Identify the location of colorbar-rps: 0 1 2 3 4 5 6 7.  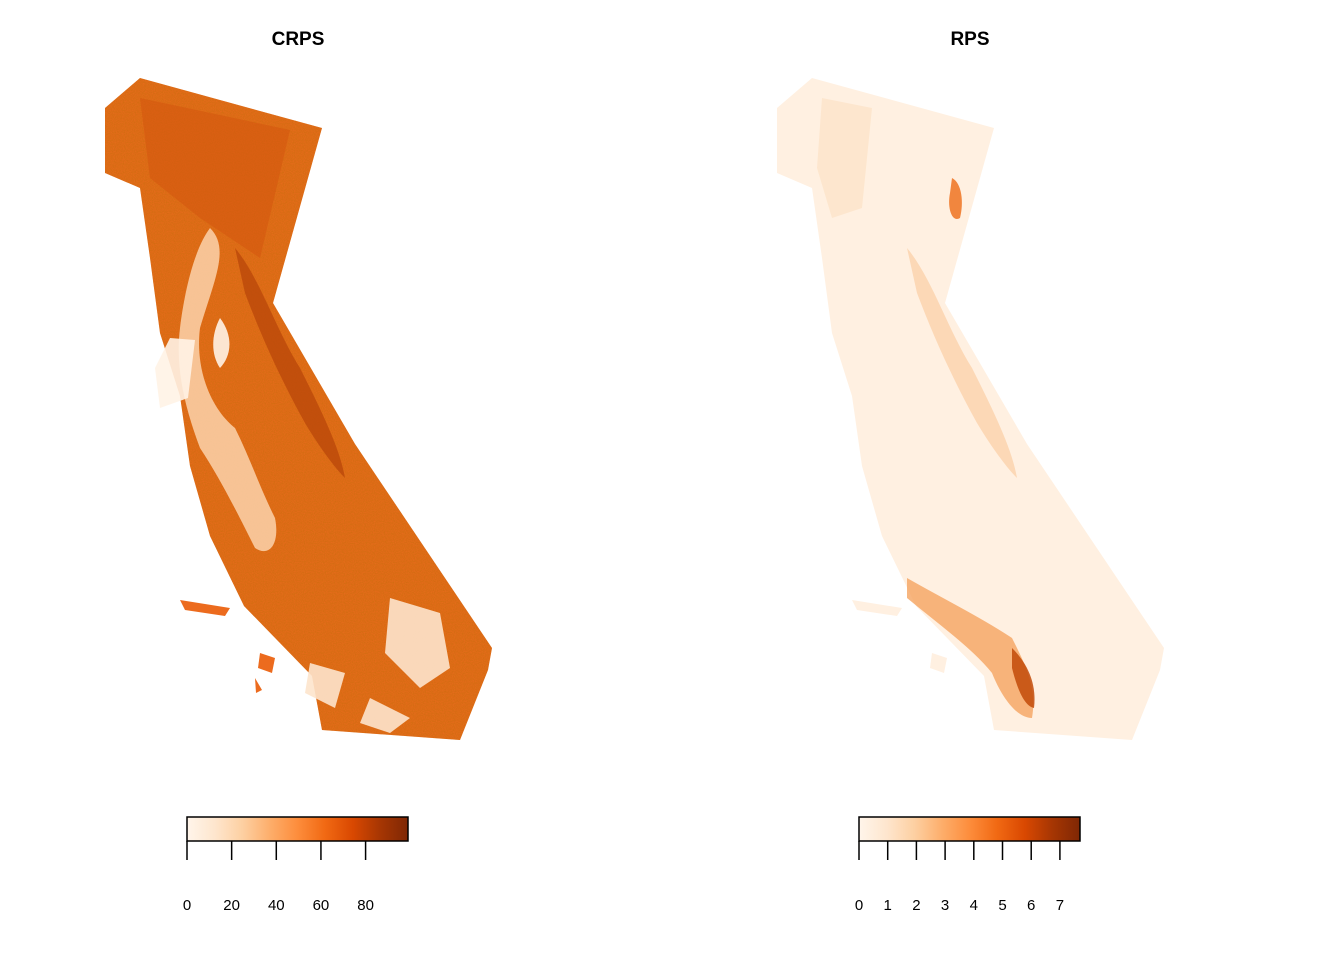
(968, 865).